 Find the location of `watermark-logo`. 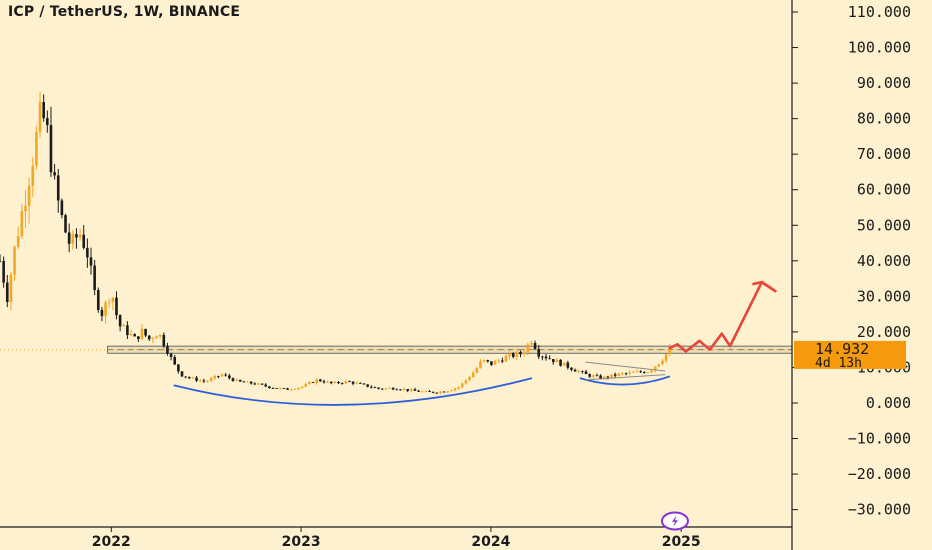

watermark-logo is located at coordinates (674, 521).